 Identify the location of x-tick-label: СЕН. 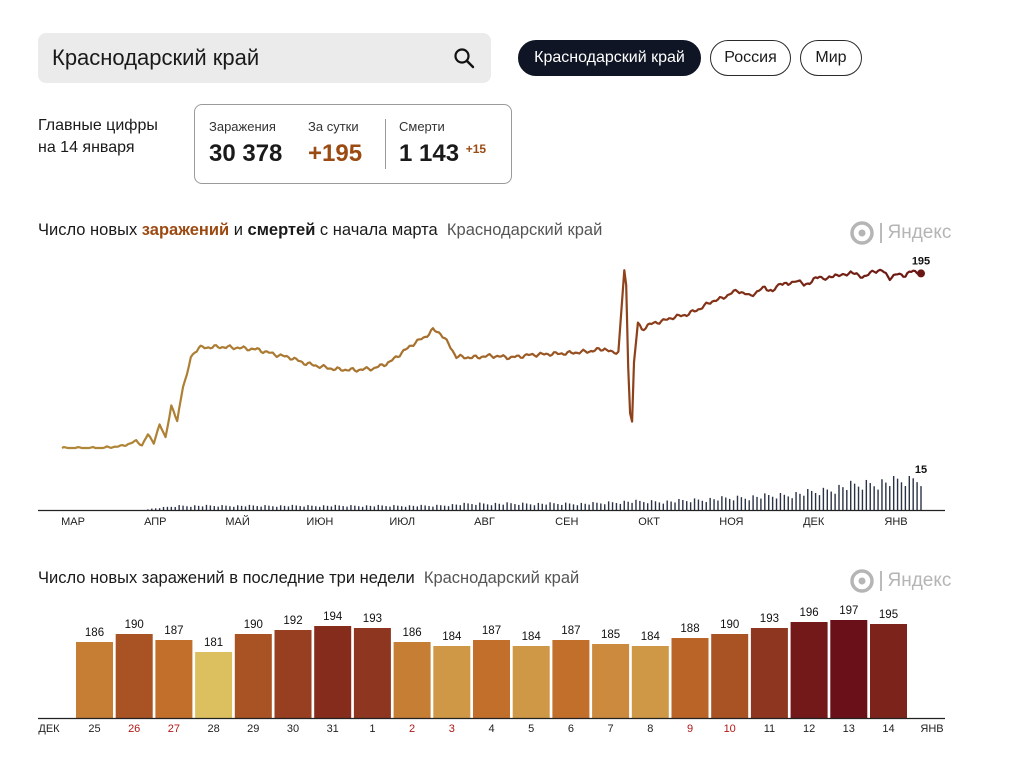
(566, 522).